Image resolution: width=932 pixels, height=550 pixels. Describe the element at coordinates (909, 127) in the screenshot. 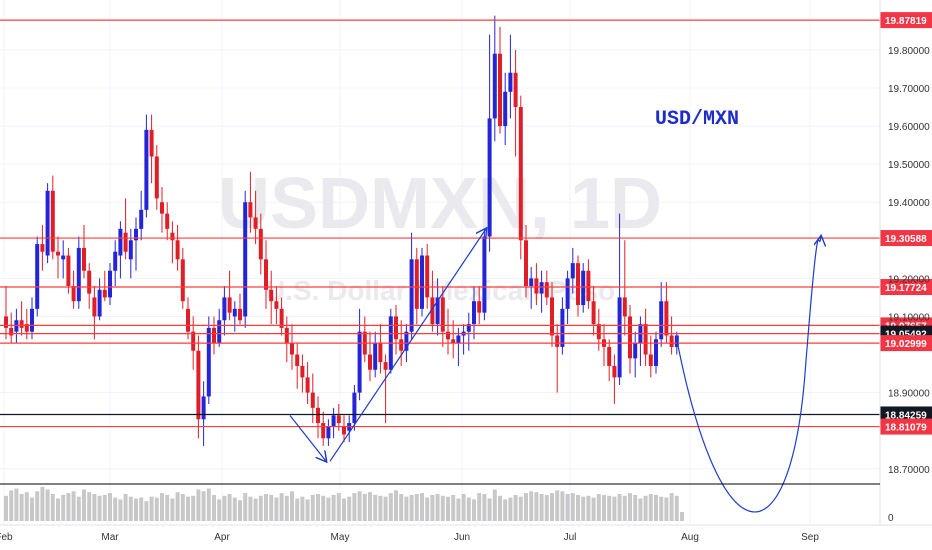

I see `price-tick-label: 19.60000` at that location.